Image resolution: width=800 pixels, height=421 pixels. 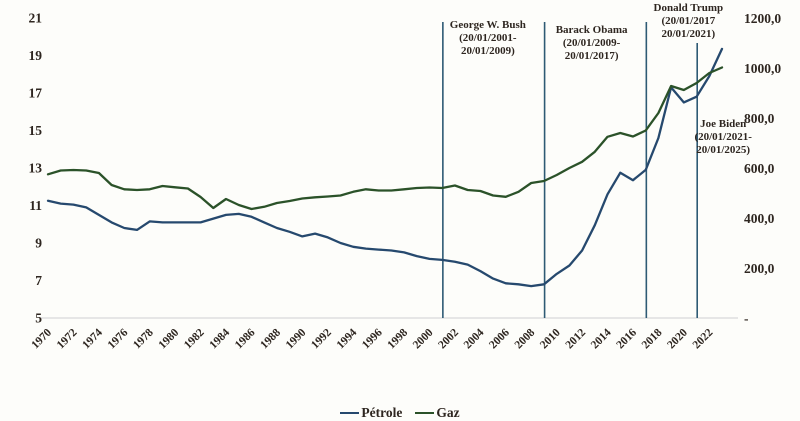 I want to click on petrole-line-swatch-icon, so click(x=350, y=413).